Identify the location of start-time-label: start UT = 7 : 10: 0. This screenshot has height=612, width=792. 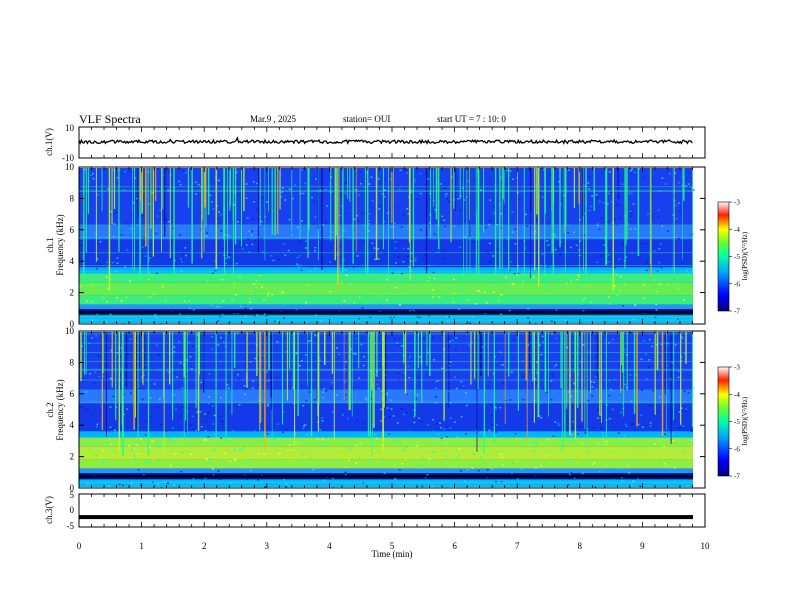
(471, 119).